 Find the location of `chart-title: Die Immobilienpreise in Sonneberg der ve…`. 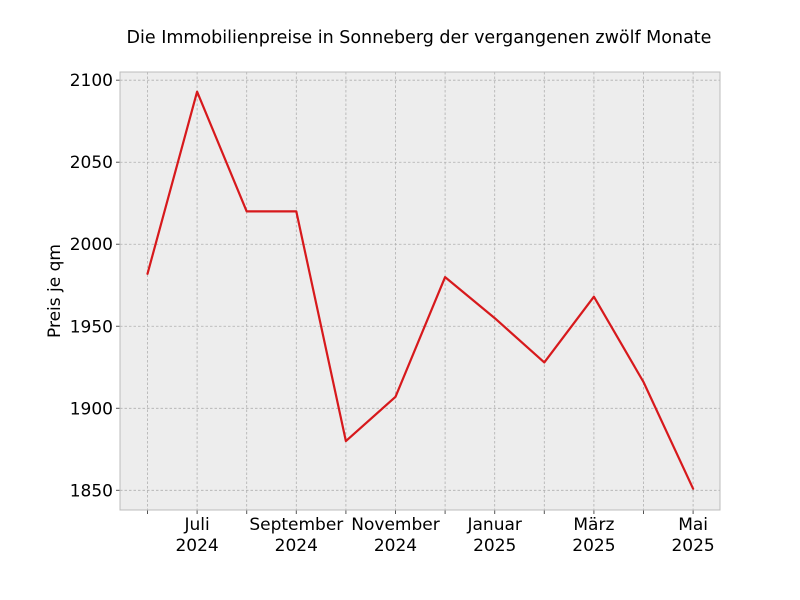

chart-title: Die Immobilienpreise in Sonneberg der ve… is located at coordinates (419, 38).